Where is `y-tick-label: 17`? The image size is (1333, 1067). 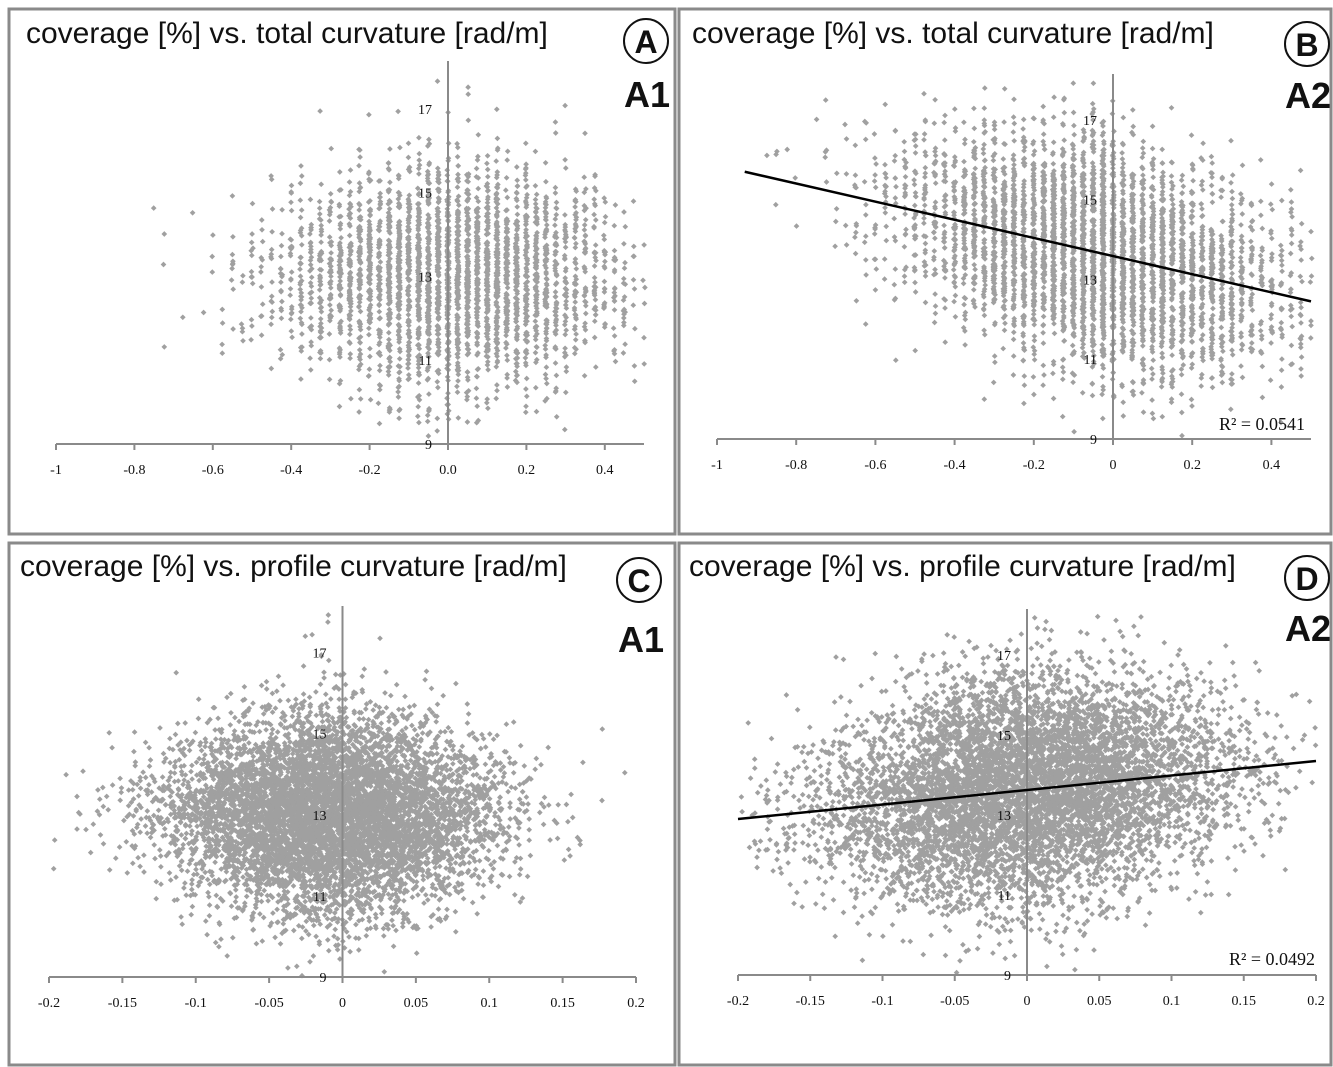
y-tick-label: 17 is located at coordinates (425, 110).